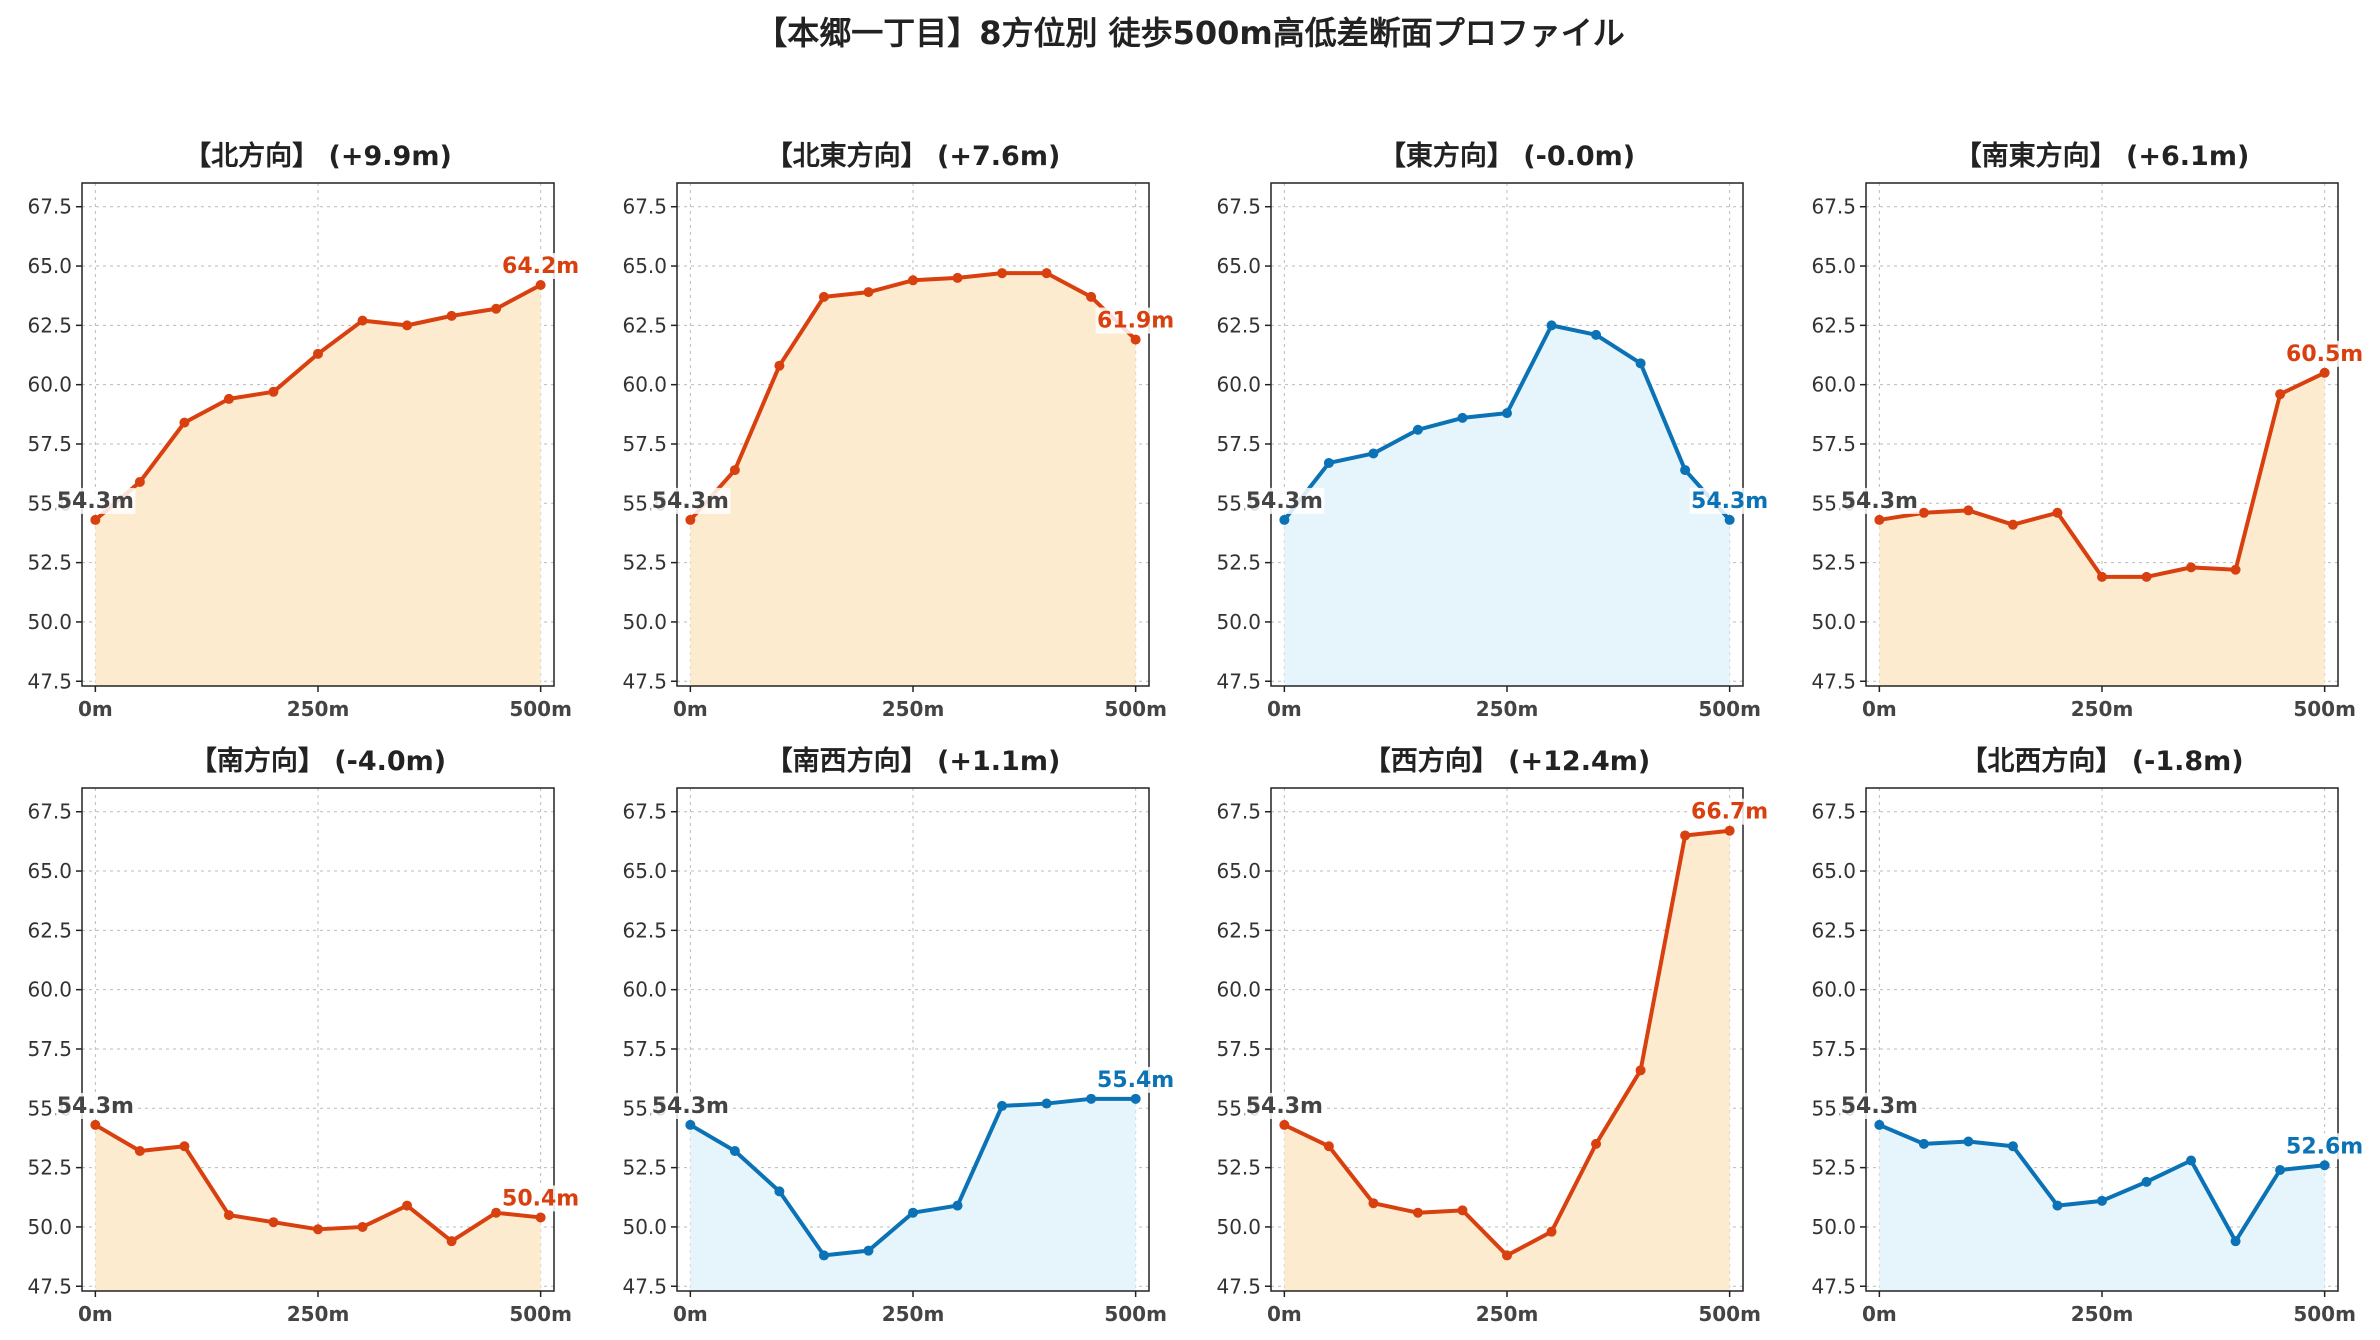 This screenshot has width=2380, height=1340. I want to click on end-elevation-label: 55.4m, so click(1135, 1080).